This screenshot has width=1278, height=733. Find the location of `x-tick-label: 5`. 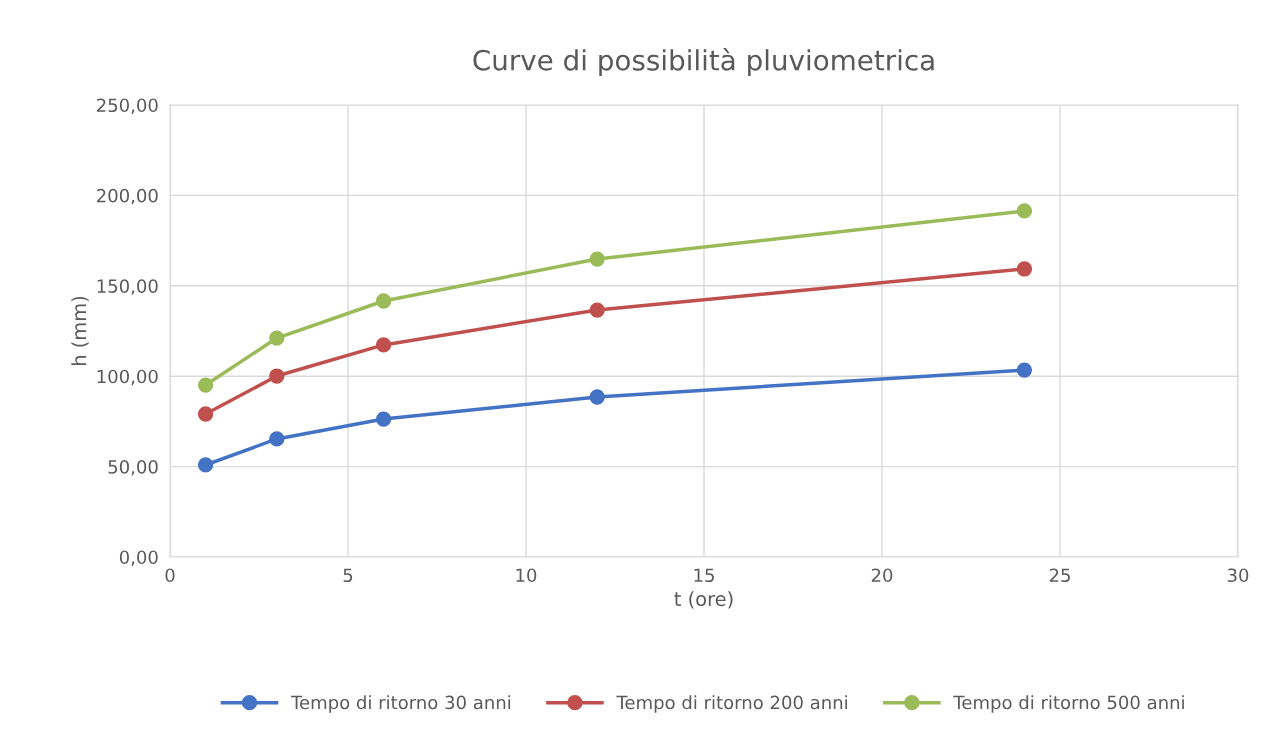

x-tick-label: 5 is located at coordinates (348, 575).